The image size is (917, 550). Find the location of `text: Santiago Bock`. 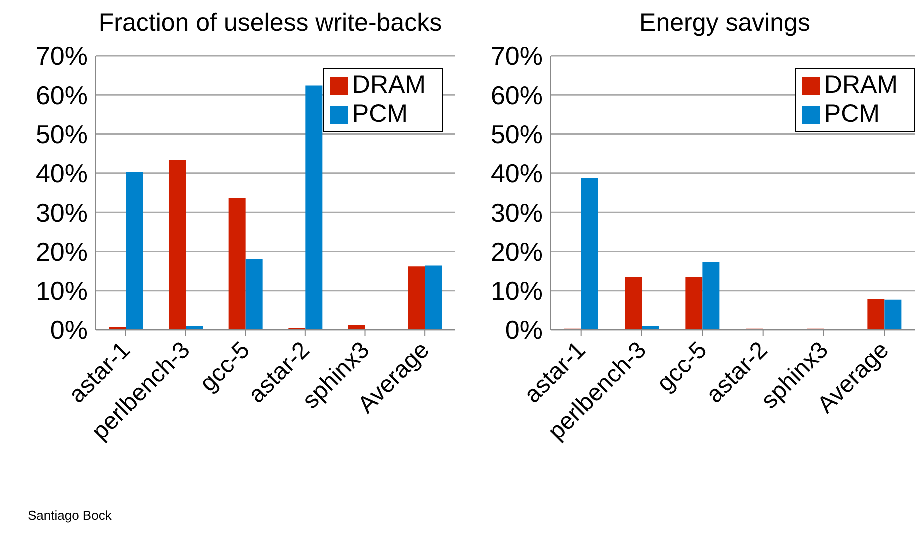

text: Santiago Bock is located at coordinates (70, 515).